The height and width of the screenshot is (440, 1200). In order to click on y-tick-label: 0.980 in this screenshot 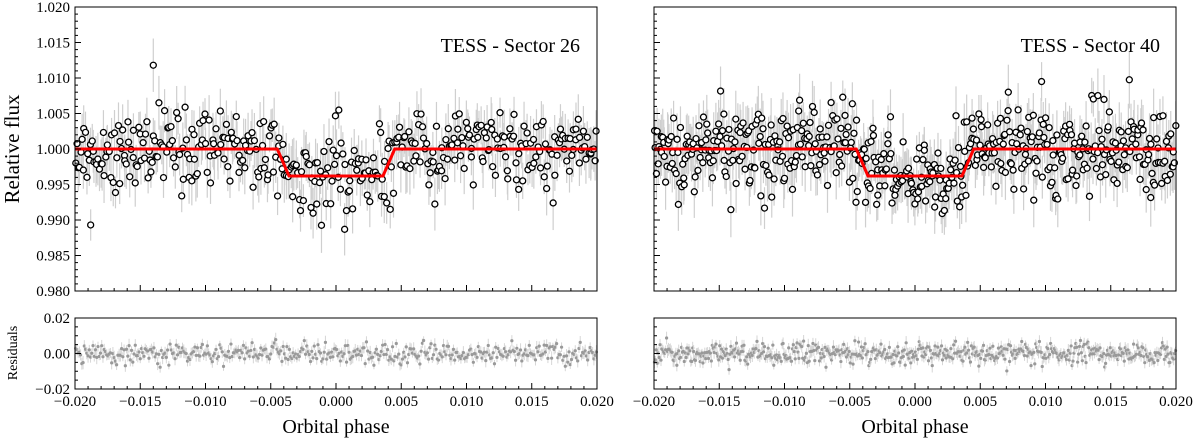, I will do `click(53, 292)`.